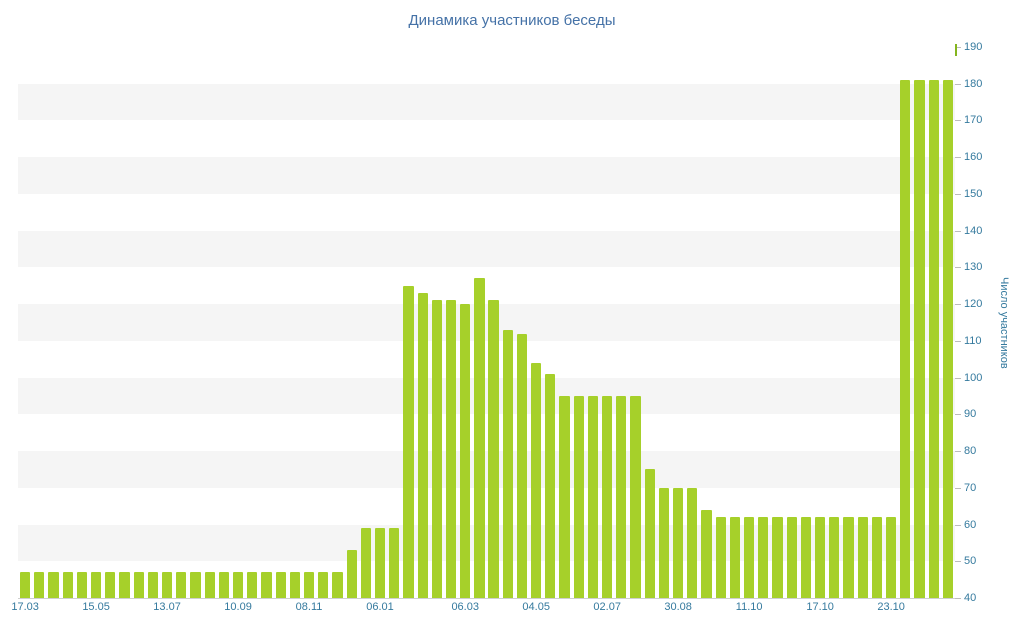 Image resolution: width=1024 pixels, height=640 pixels. What do you see at coordinates (512, 20) in the screenshot?
I see `chart-title: Динамика участников беседы` at bounding box center [512, 20].